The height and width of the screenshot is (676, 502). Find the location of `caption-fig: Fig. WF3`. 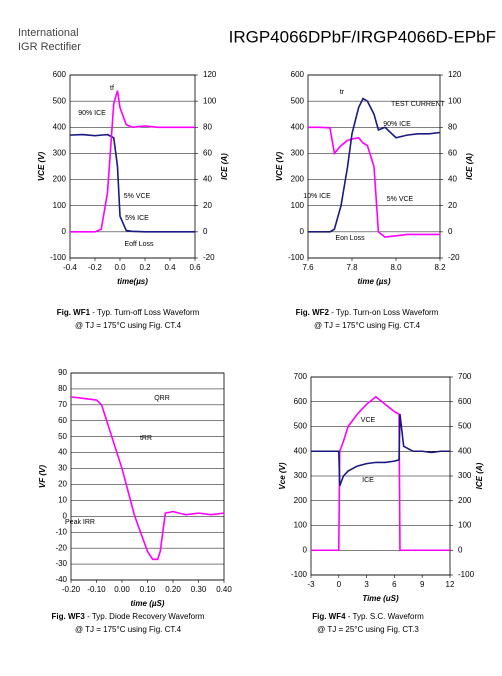

caption-fig: Fig. WF3 is located at coordinates (69, 616).